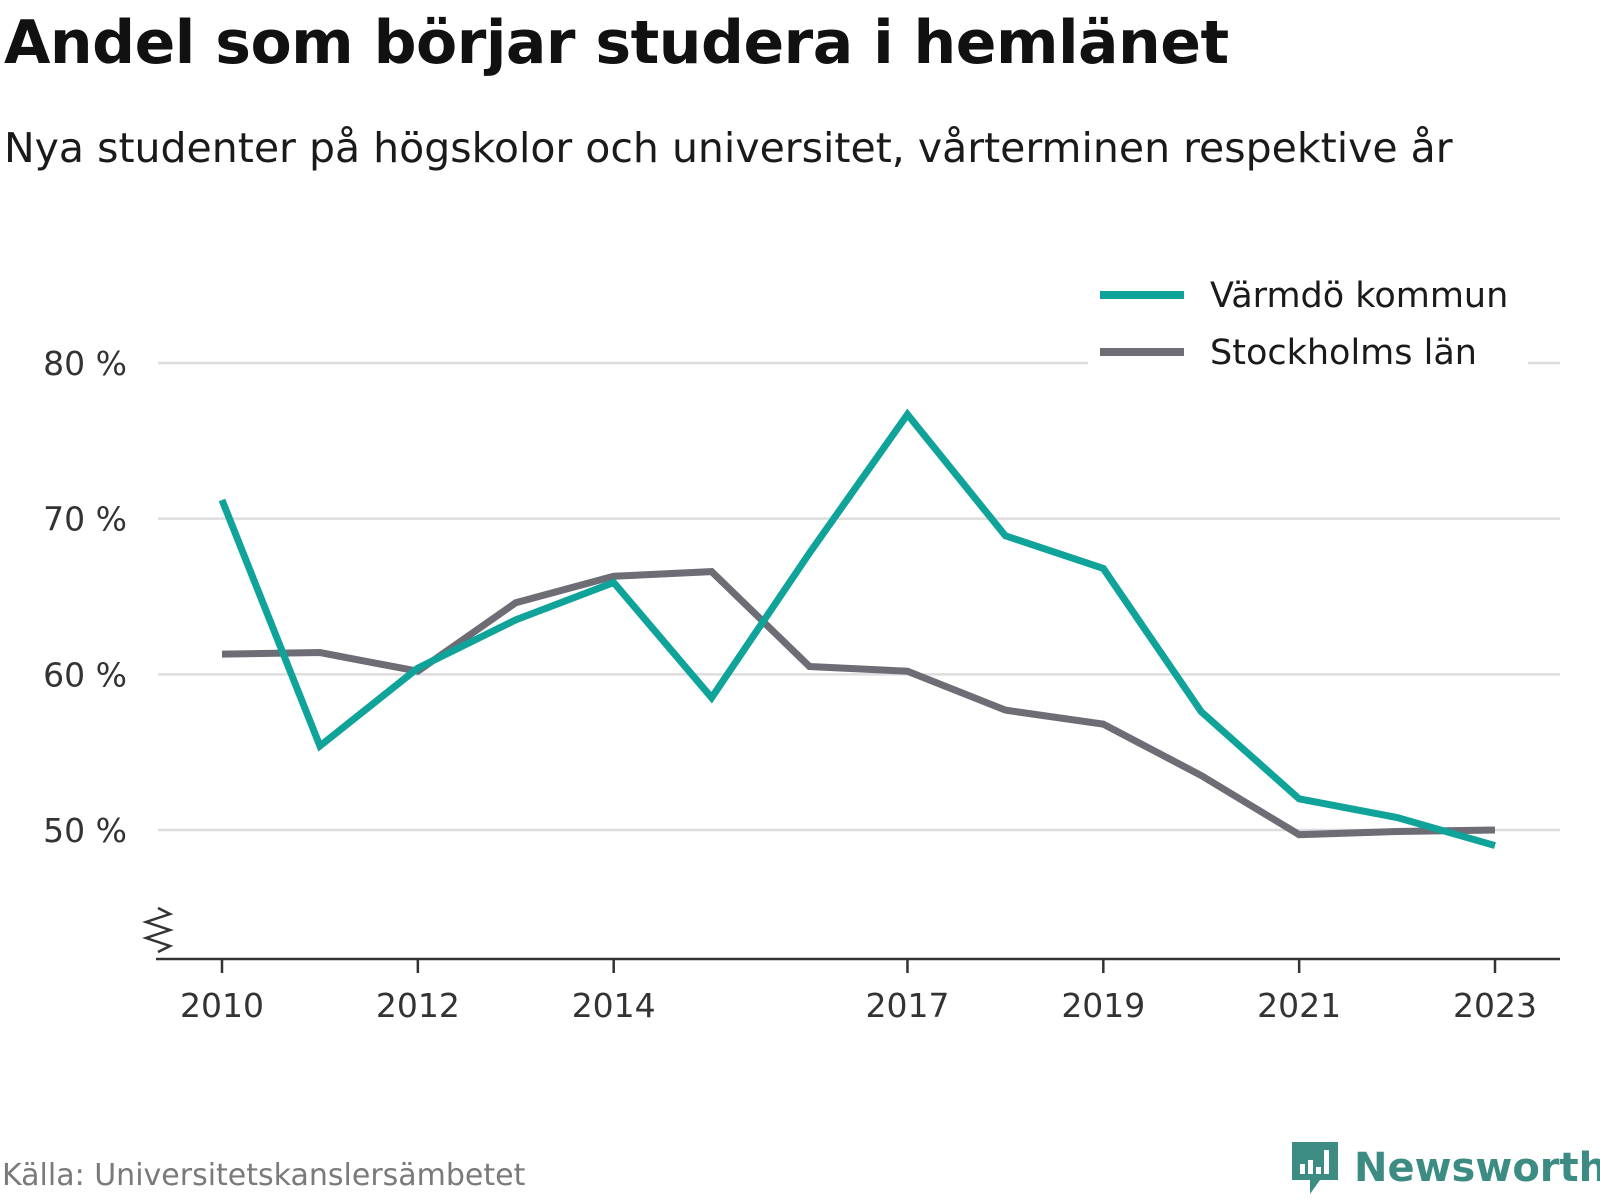 Image resolution: width=1600 pixels, height=1200 pixels. What do you see at coordinates (1359, 296) in the screenshot?
I see `legend-label: Värmdö kommun` at bounding box center [1359, 296].